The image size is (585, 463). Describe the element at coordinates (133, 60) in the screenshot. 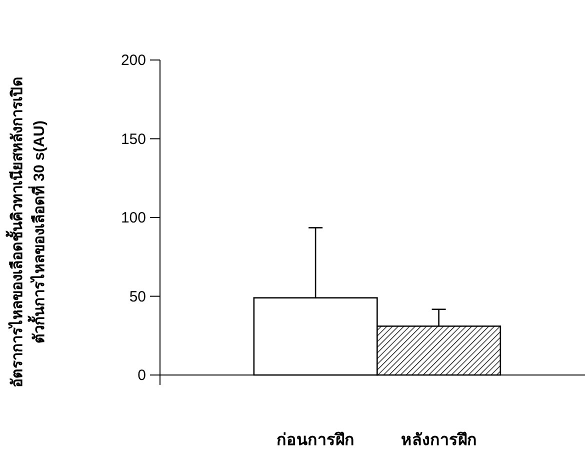

I see `y-tick-label: 200` at that location.